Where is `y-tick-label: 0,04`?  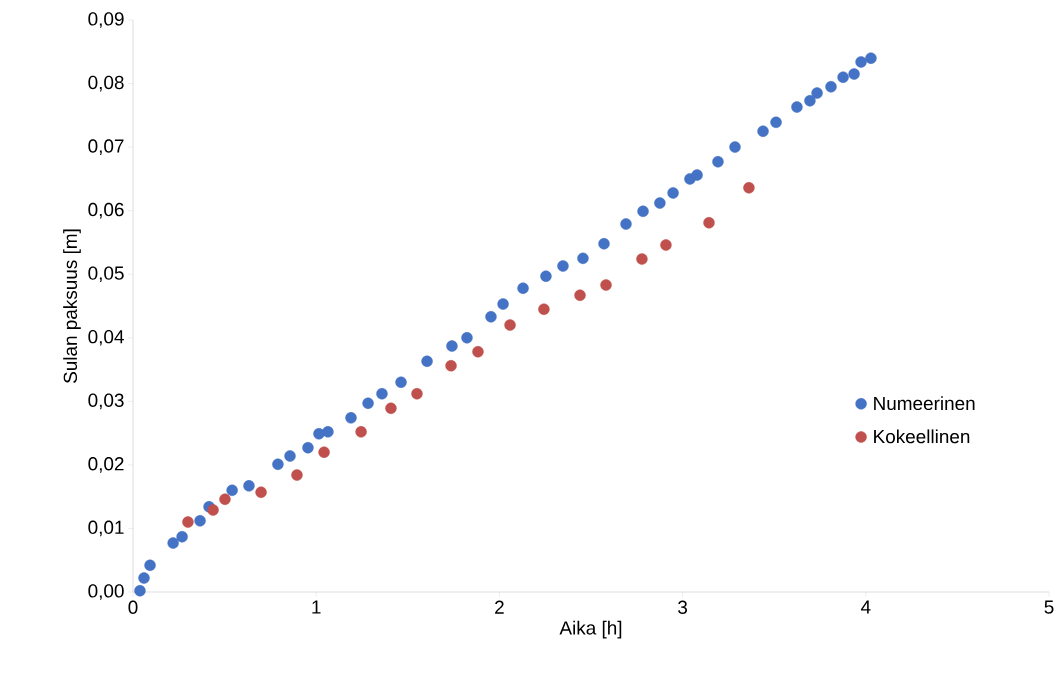 y-tick-label: 0,04 is located at coordinates (106, 337).